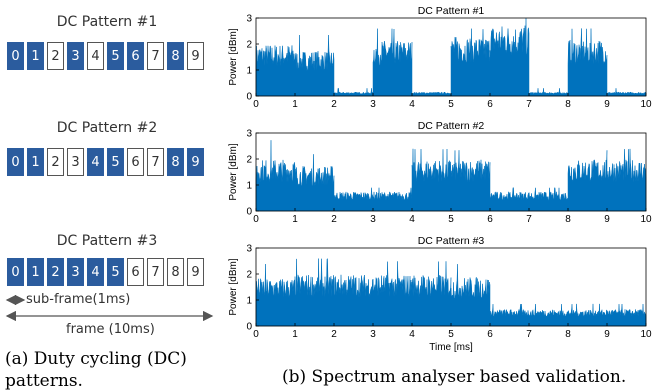 The height and width of the screenshot is (392, 672). Describe the element at coordinates (529, 334) in the screenshot. I see `x-tick-label: 7` at that location.